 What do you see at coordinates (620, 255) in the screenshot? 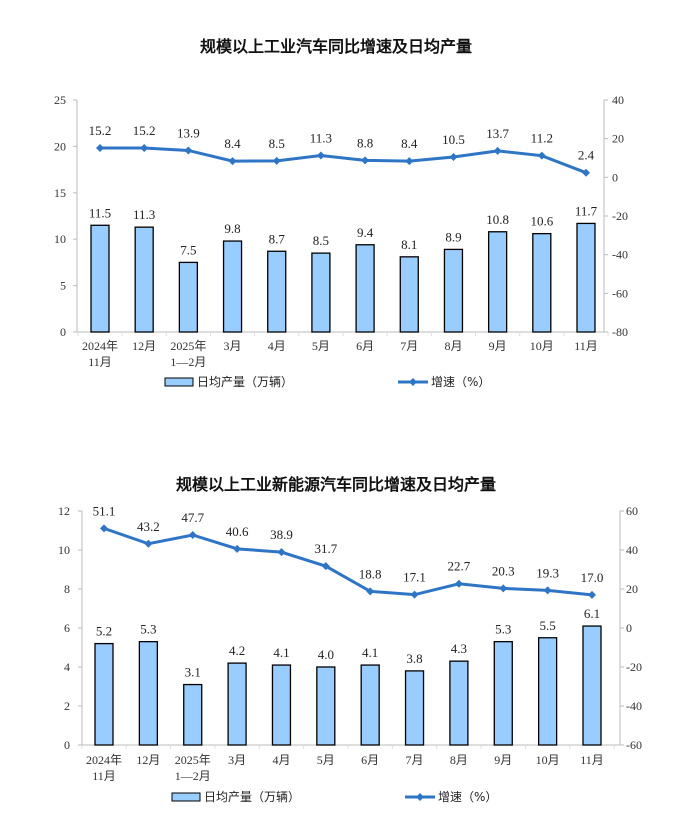
I see `right-tick-label: -40` at bounding box center [620, 255].